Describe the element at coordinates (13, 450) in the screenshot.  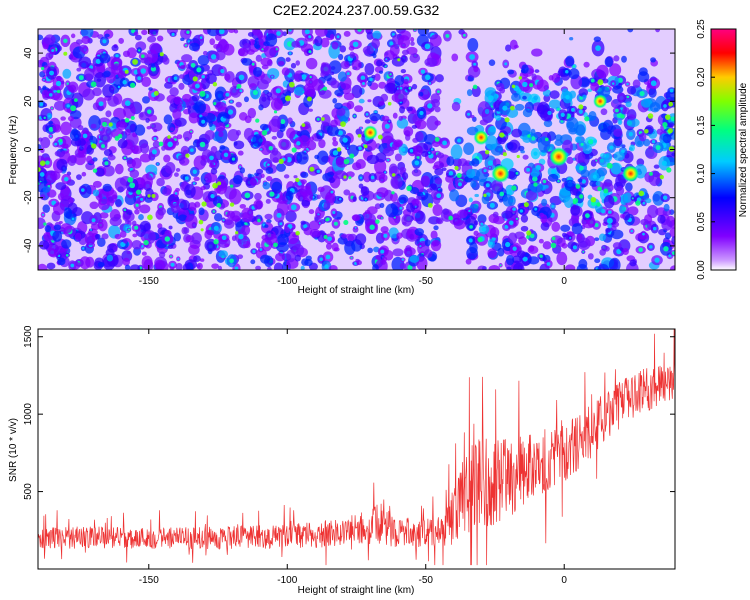
I see `snr-y-axis-label: SNR (10 * v/v)` at that location.